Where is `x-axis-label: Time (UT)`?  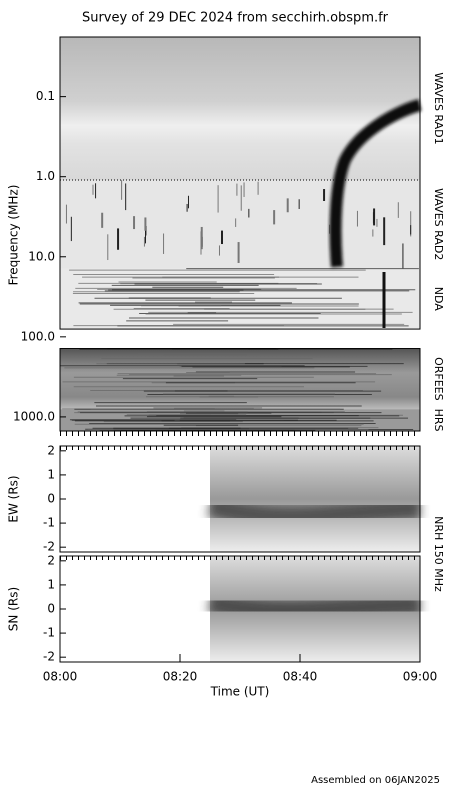
x-axis-label: Time (UT) is located at coordinates (240, 692).